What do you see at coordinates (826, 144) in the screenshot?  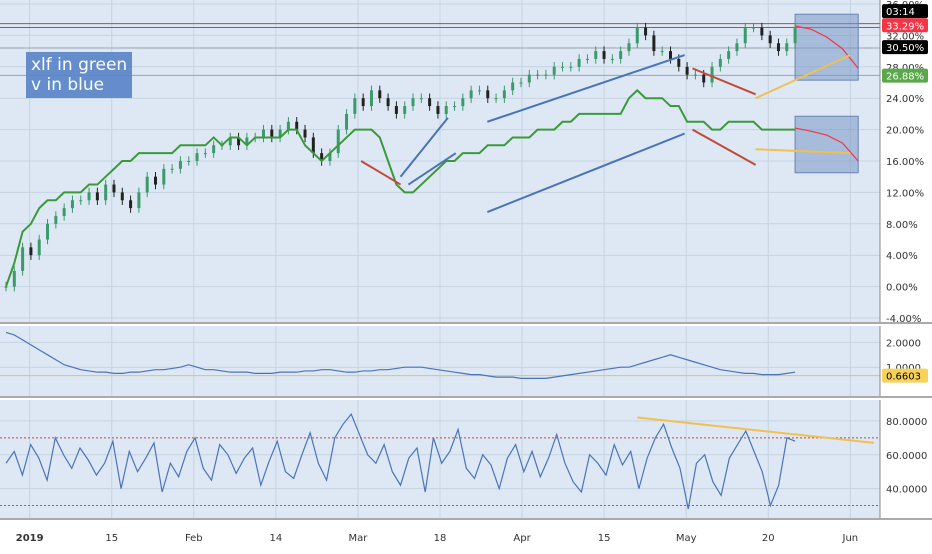 I see `projection-box` at bounding box center [826, 144].